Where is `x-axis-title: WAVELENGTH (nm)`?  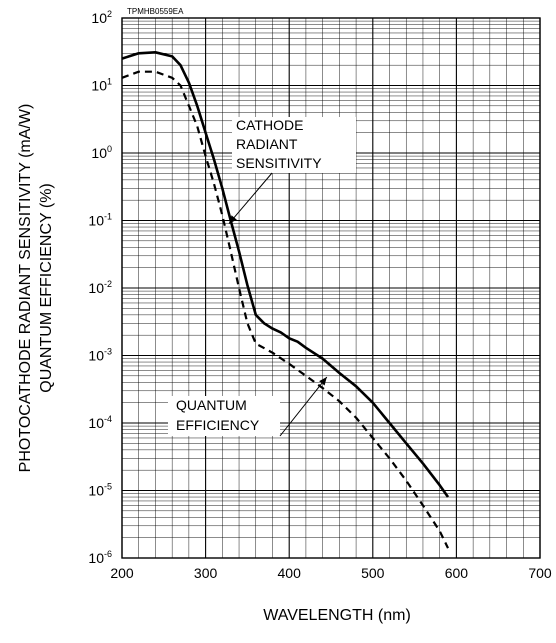 x-axis-title: WAVELENGTH (nm) is located at coordinates (337, 615).